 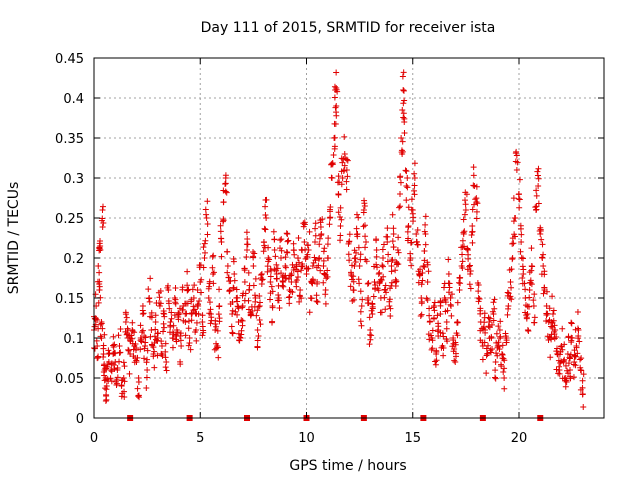 What do you see at coordinates (519, 438) in the screenshot?
I see `x-tick-label: 20` at bounding box center [519, 438].